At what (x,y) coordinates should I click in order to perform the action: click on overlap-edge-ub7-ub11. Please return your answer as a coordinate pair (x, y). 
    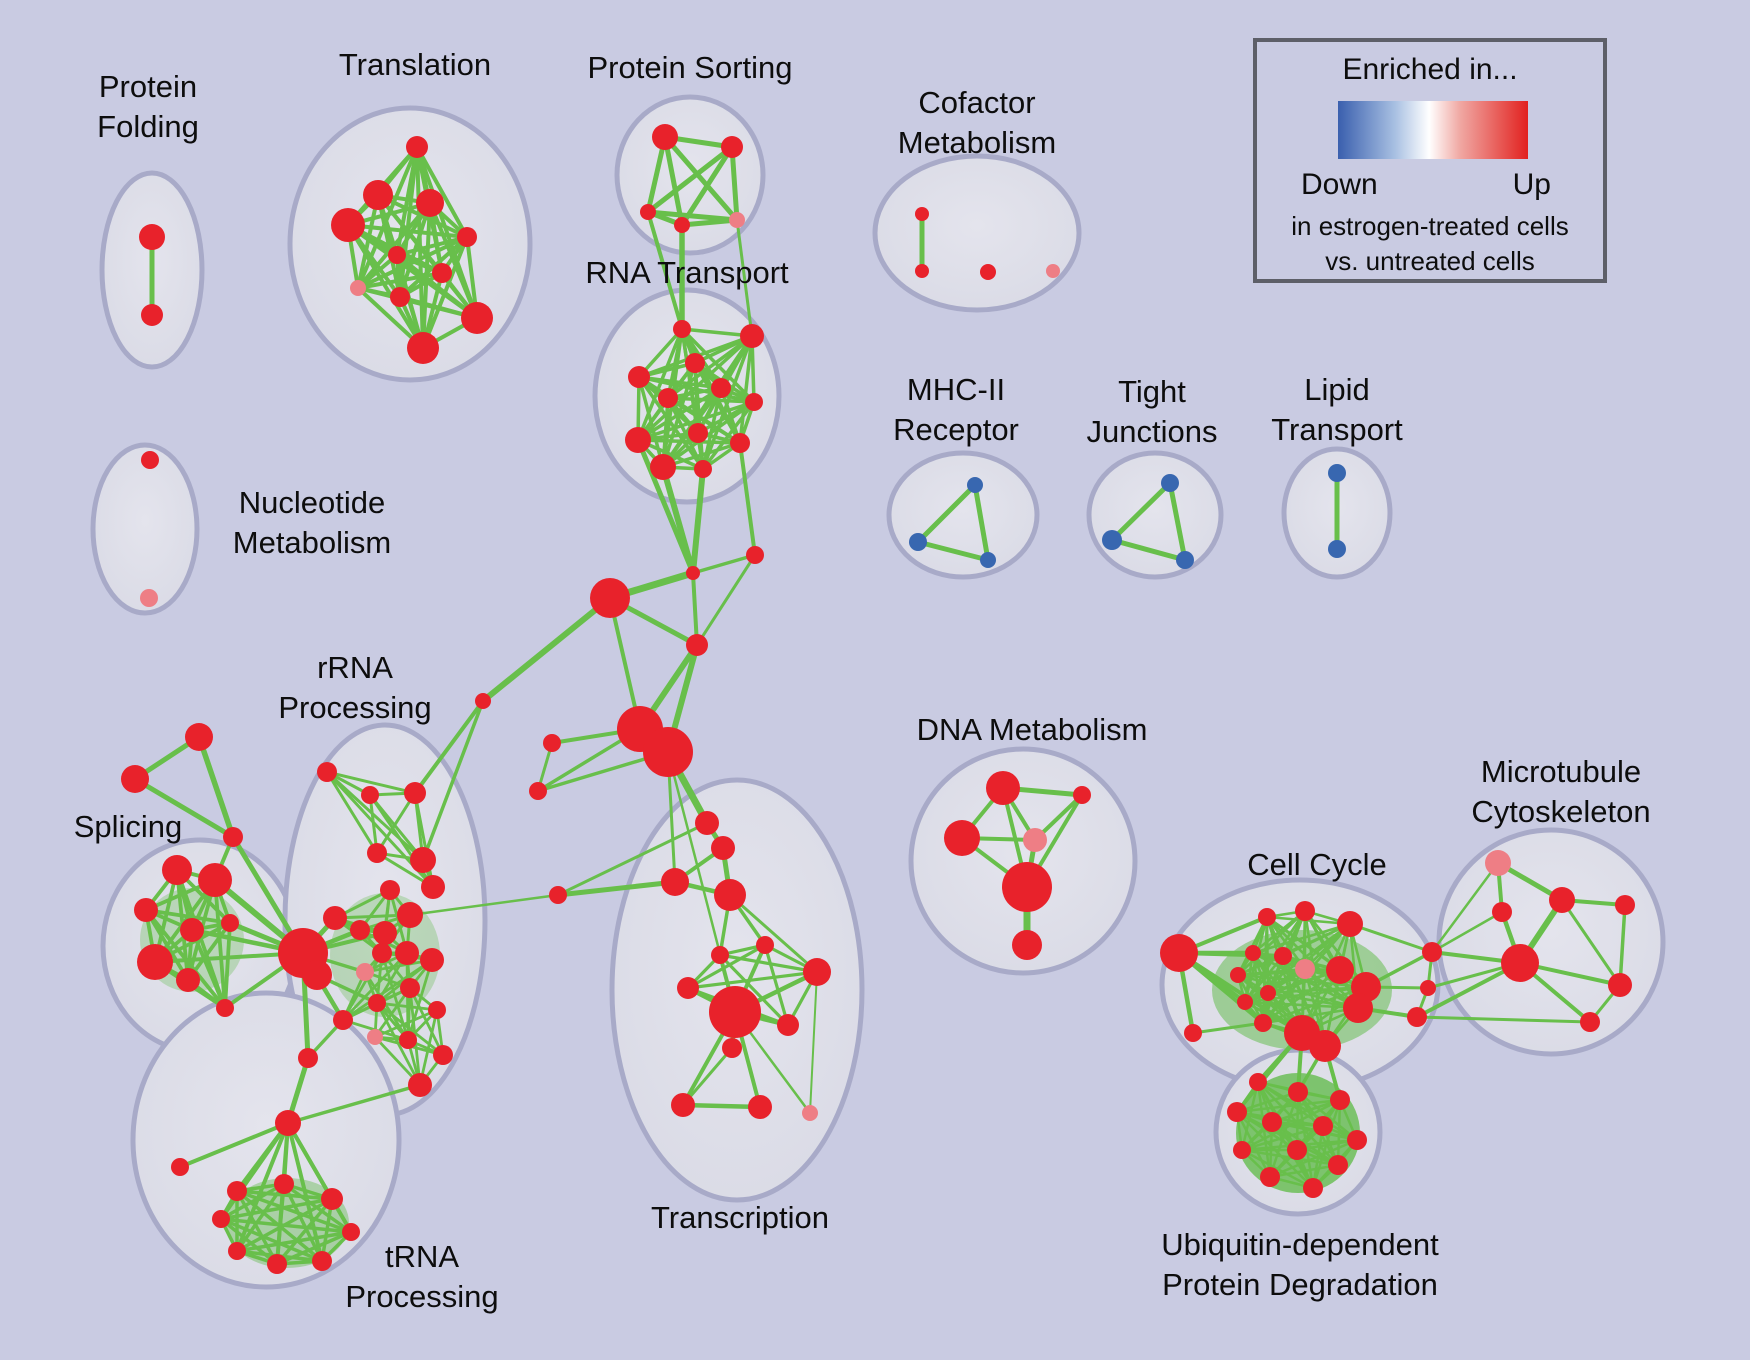
    Looking at the image, I should click on (1313, 1158).